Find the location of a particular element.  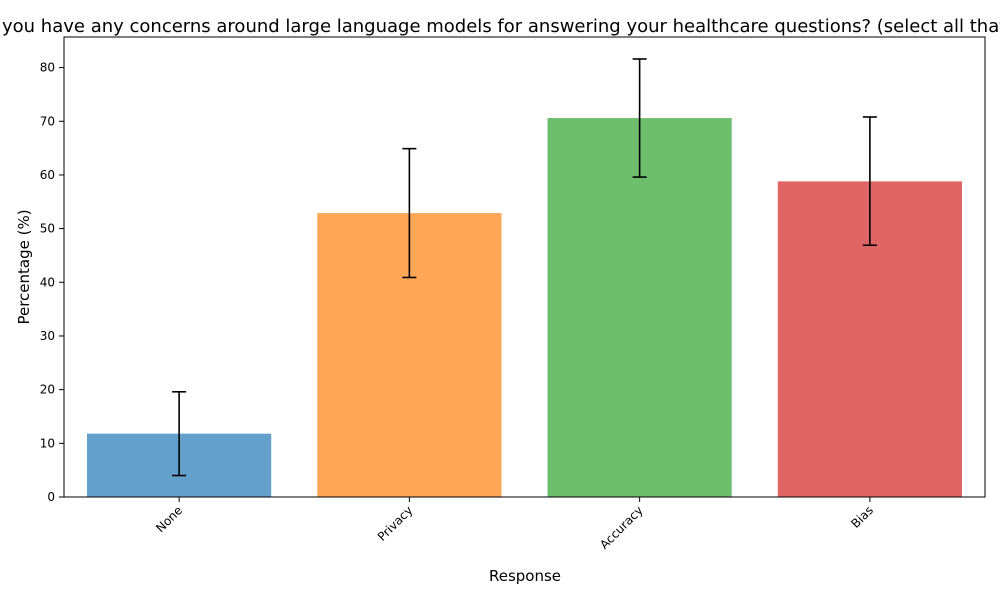

y-tick-label: 50 is located at coordinates (47, 229).